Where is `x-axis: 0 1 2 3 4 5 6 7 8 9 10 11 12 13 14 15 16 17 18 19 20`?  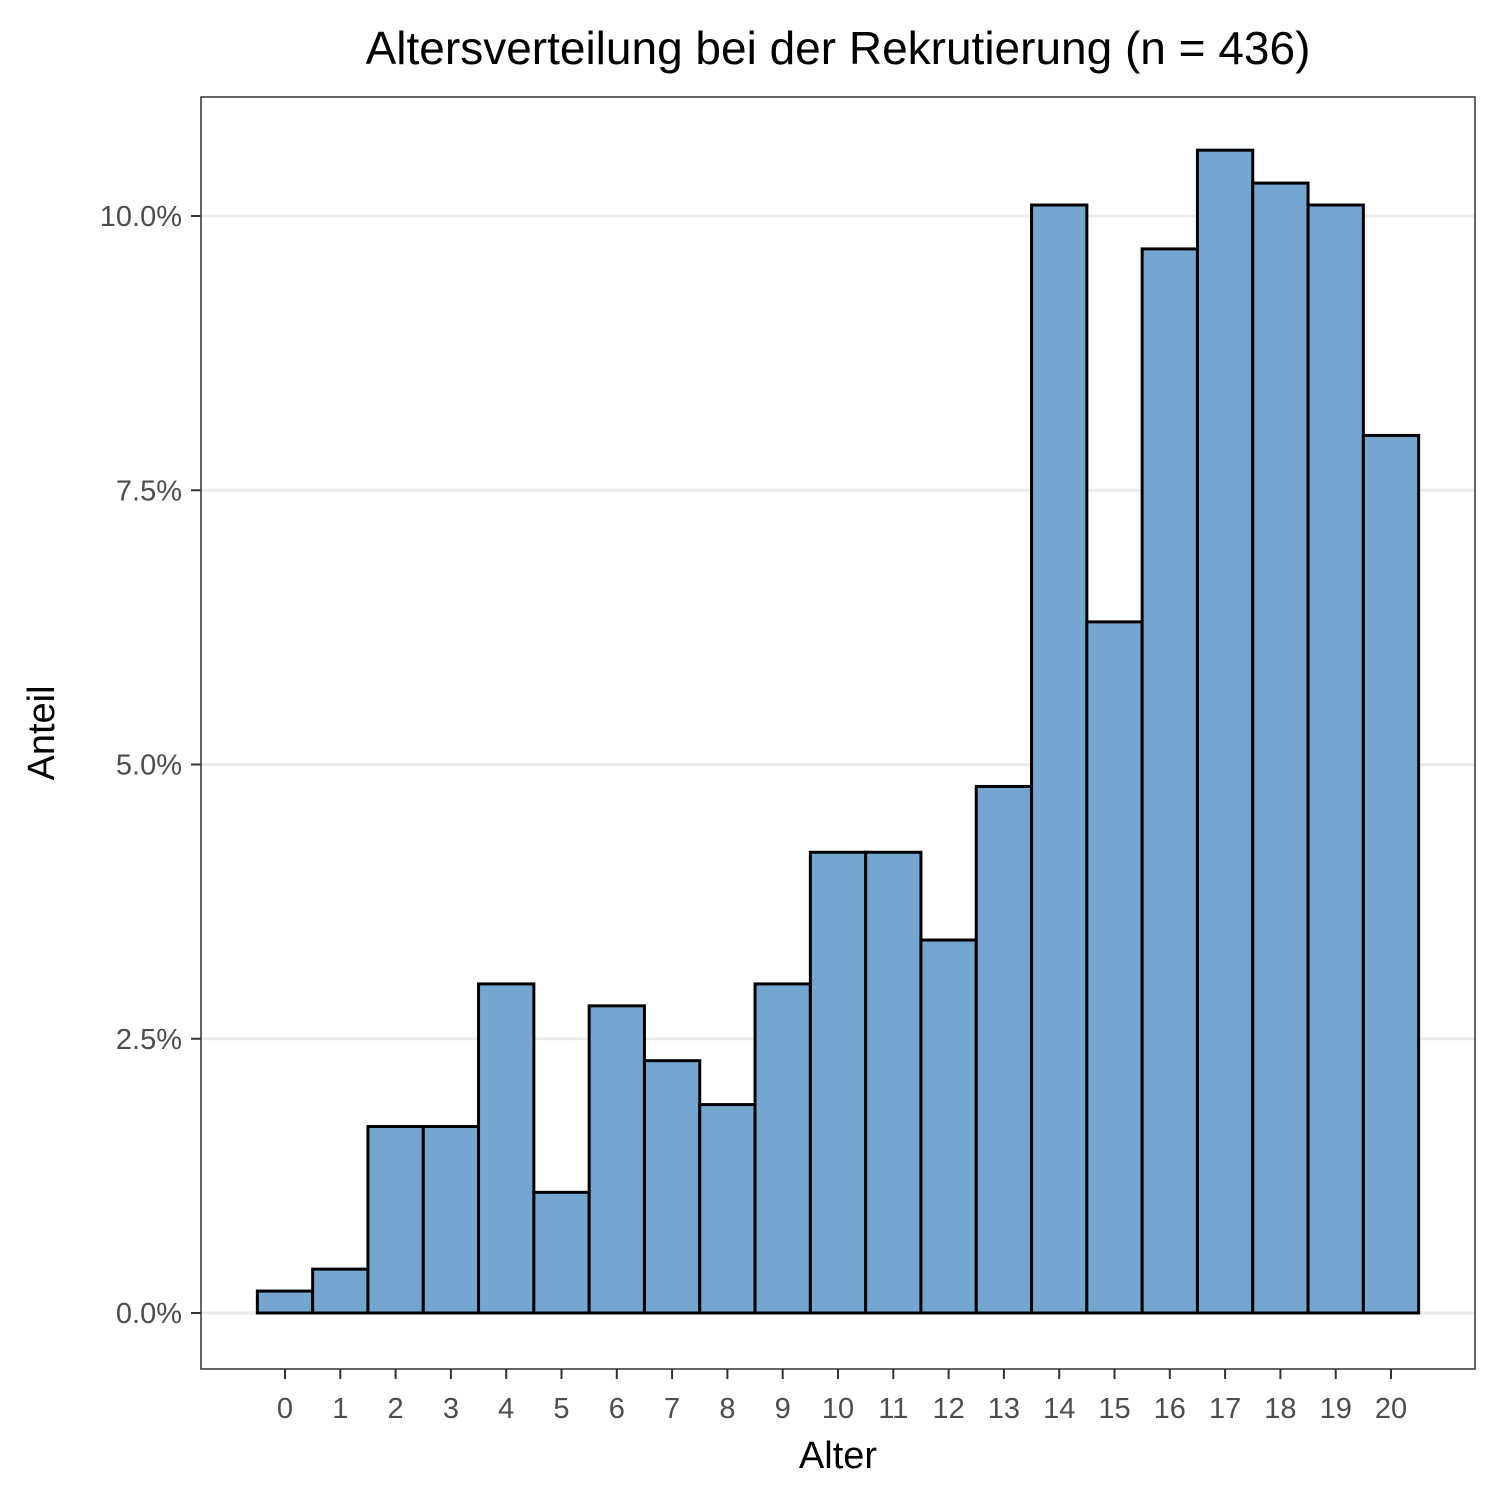
x-axis: 0 1 2 3 4 5 6 7 8 9 10 11 12 13 14 15 16 17 18 19 20 is located at coordinates (842, 1397).